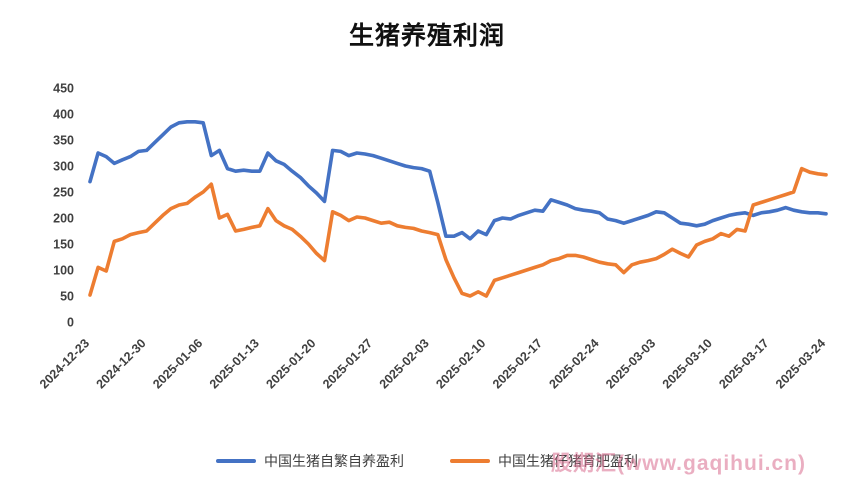 The height and width of the screenshot is (487, 854). What do you see at coordinates (63, 115) in the screenshot?
I see `y-axis-tick-label: 400` at bounding box center [63, 115].